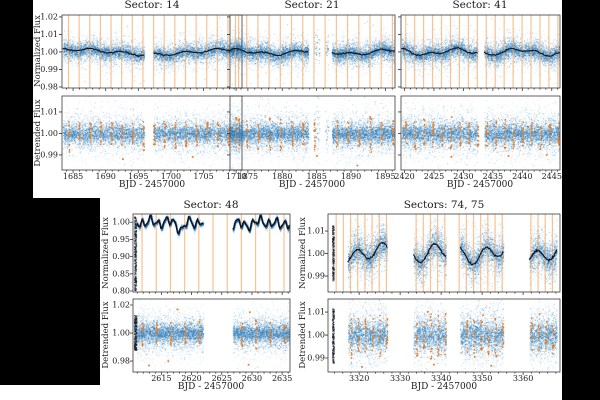  What do you see at coordinates (480, 185) in the screenshot?
I see `xlabel-bjd-s41: BJD - 2457000` at bounding box center [480, 185].